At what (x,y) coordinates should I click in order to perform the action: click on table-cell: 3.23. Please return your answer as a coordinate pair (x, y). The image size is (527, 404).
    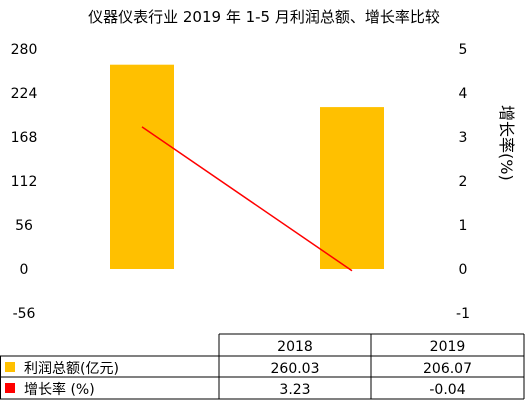
    Looking at the image, I should click on (294, 390).